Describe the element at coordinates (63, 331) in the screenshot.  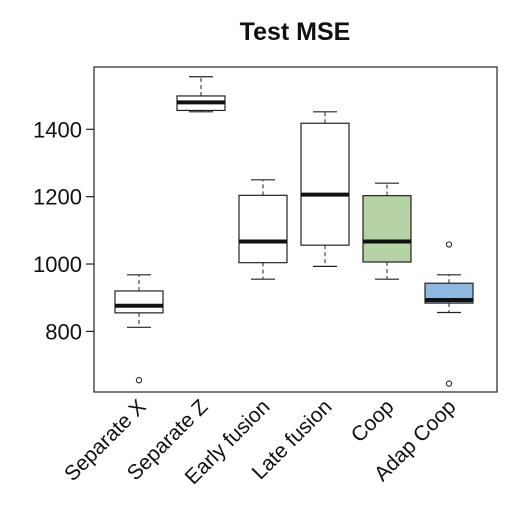
I see `y-tick-label: 800` at that location.